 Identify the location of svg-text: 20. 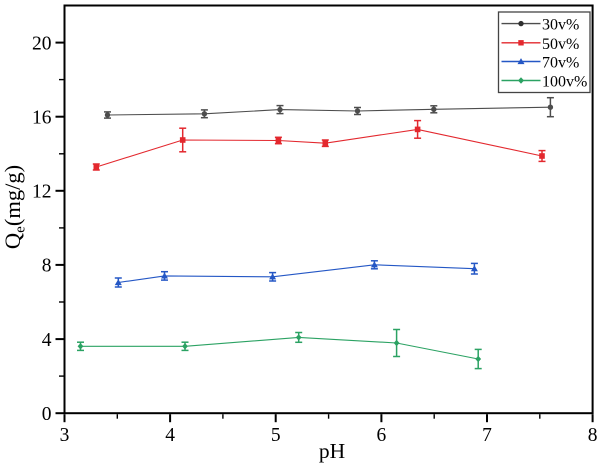
(42, 43).